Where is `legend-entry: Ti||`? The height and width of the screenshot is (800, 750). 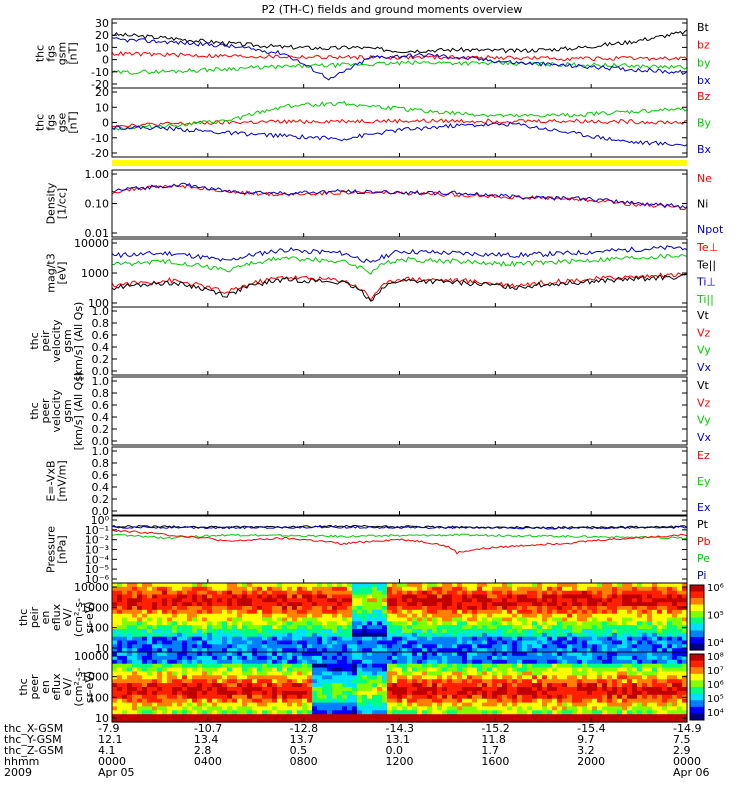 legend-entry: Ti|| is located at coordinates (705, 299).